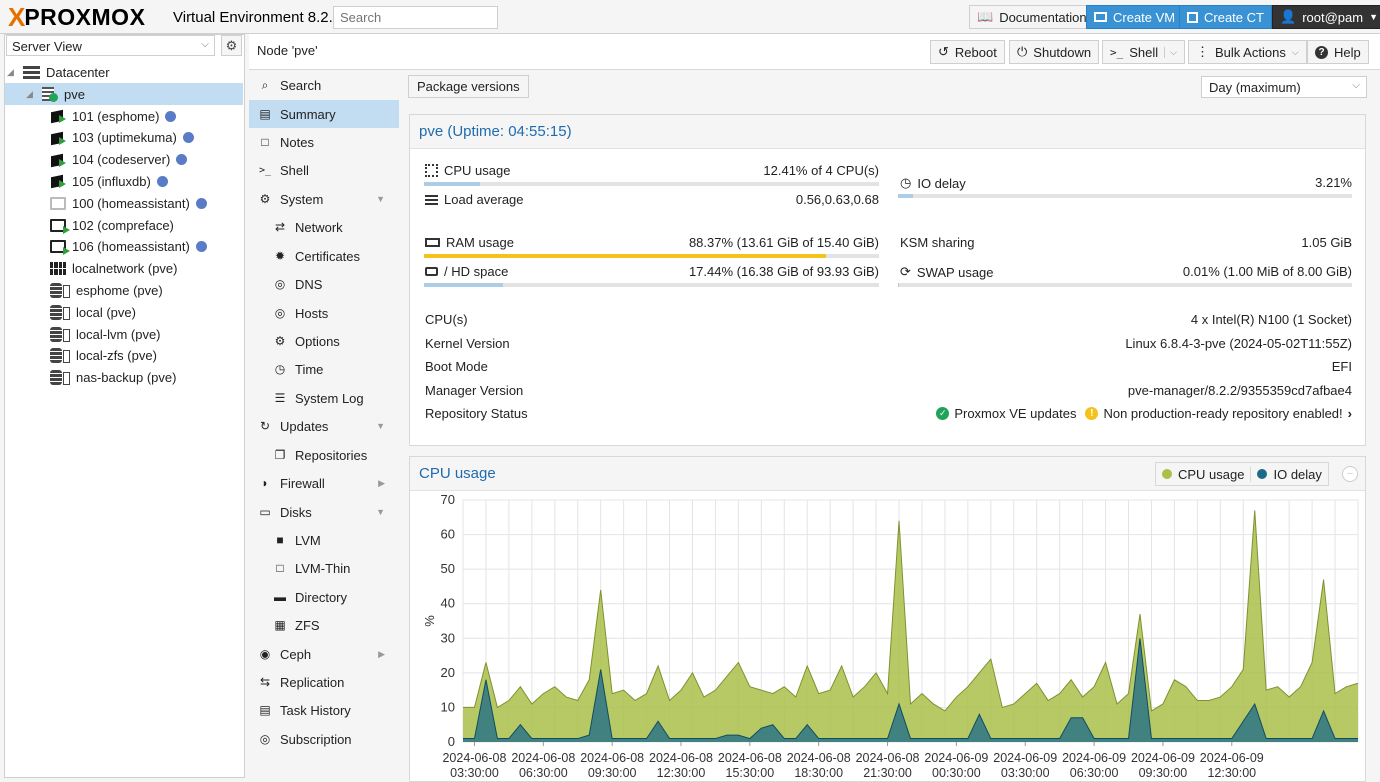 This screenshot has width=1380, height=782. I want to click on io-delay-bar, so click(1125, 196).